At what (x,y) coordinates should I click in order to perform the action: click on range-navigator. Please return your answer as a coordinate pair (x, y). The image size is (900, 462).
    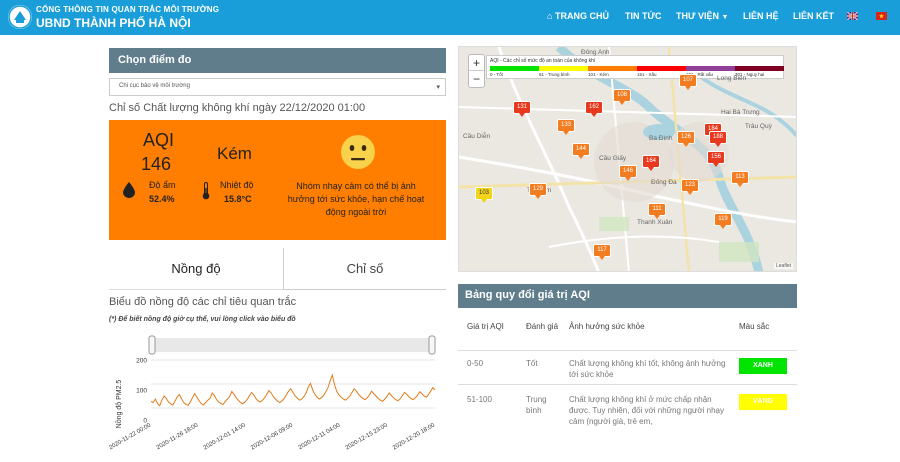
    Looking at the image, I should click on (293, 345).